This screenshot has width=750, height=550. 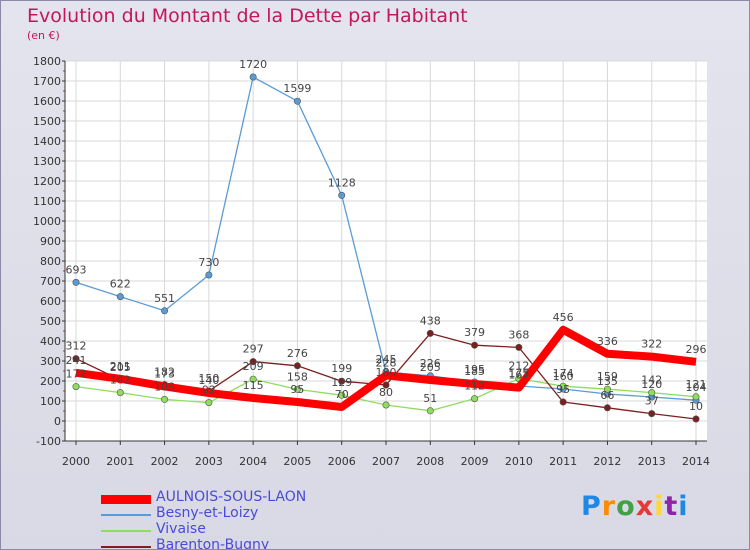 What do you see at coordinates (120, 461) in the screenshot?
I see `x-tick-label: 2001` at bounding box center [120, 461].